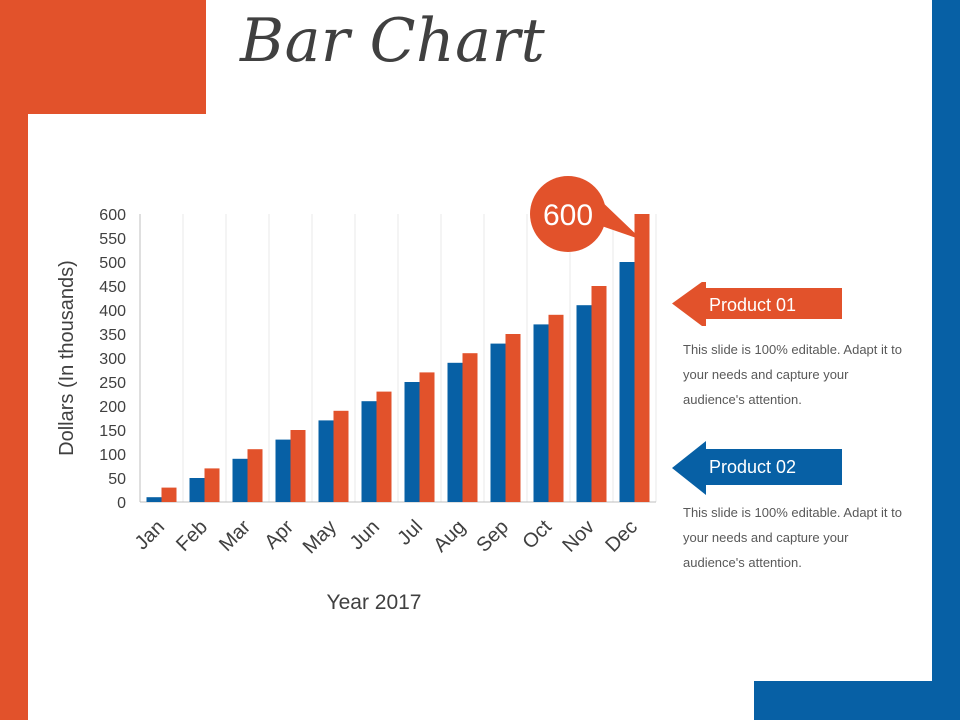  Describe the element at coordinates (112, 359) in the screenshot. I see `y-tick-label: 300` at that location.